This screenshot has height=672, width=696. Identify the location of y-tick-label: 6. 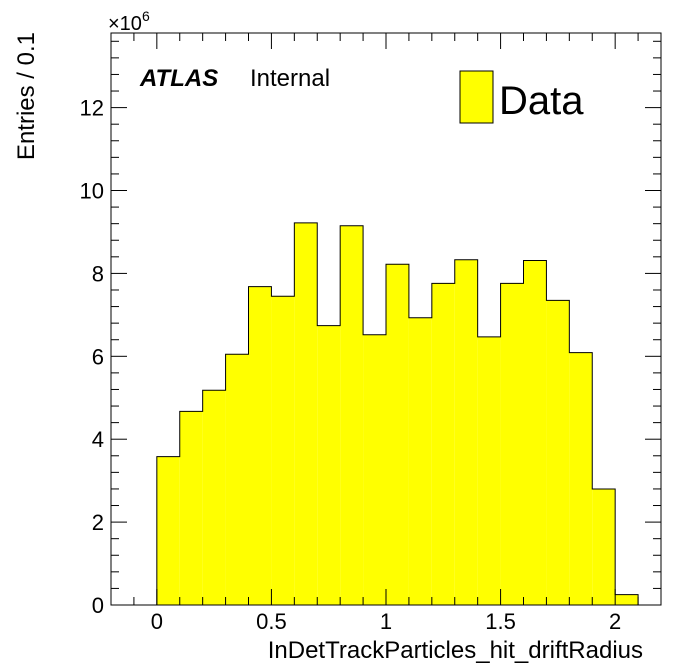
(98, 356).